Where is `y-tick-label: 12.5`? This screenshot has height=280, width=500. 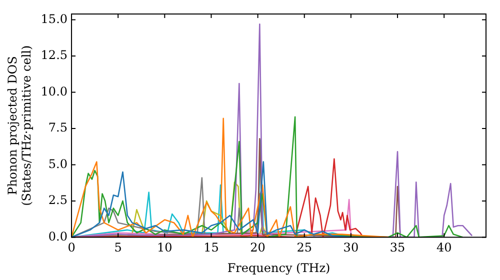
y-tick-label: 12.5 is located at coordinates (54, 55).